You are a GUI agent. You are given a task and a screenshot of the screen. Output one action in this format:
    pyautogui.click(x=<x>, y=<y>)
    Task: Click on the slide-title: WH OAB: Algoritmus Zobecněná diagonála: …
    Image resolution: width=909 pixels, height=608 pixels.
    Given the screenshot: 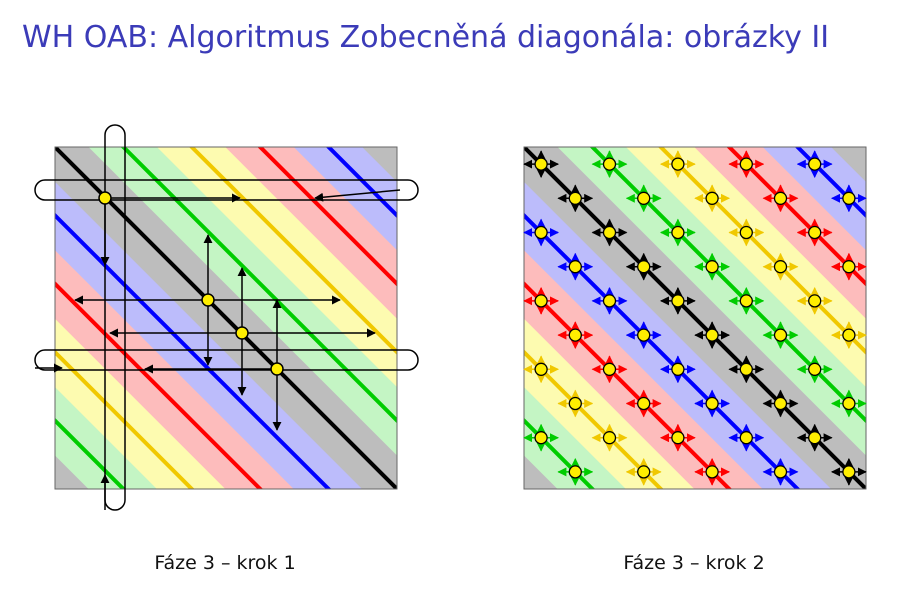 What is the action you would take?
    pyautogui.click(x=426, y=37)
    